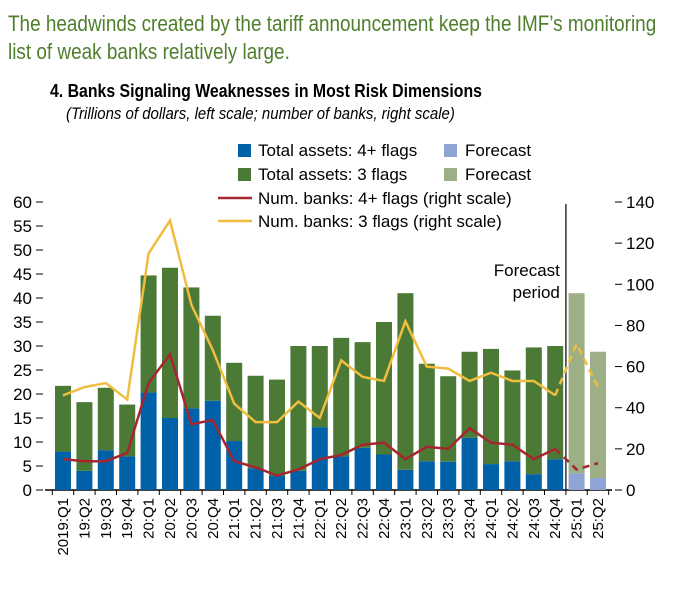 The height and width of the screenshot is (598, 690). I want to click on left-tick-label: 50, so click(22, 250).